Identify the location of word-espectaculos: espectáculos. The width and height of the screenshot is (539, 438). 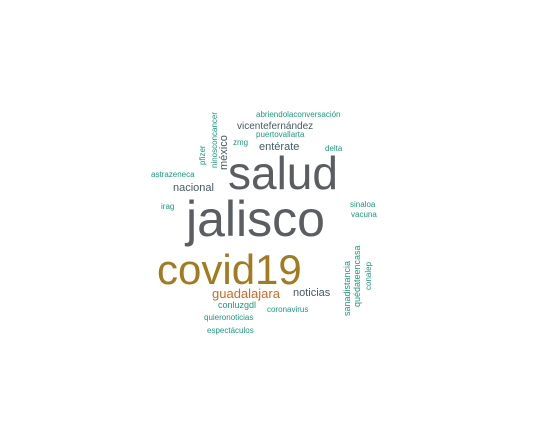
(230, 330).